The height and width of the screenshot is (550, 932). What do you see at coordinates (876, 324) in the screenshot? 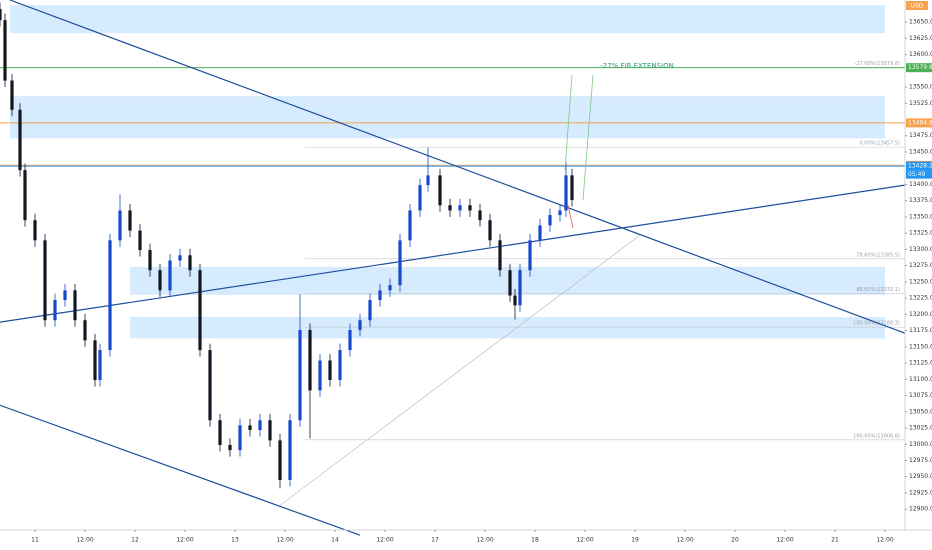
I see `fib-label: 100.00%(13180.3)` at bounding box center [876, 324].